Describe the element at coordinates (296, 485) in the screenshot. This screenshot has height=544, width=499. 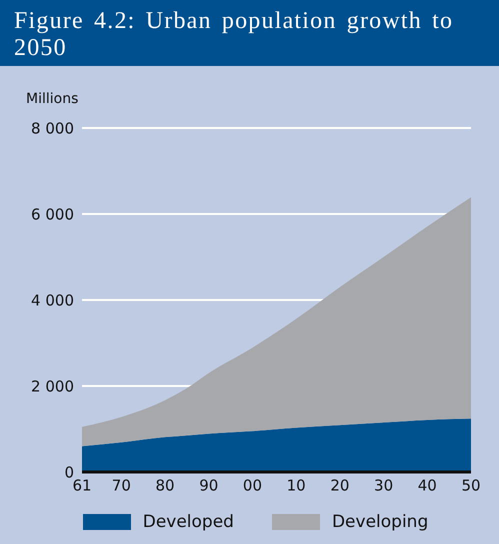
I see `x-tick-label: 10` at that location.